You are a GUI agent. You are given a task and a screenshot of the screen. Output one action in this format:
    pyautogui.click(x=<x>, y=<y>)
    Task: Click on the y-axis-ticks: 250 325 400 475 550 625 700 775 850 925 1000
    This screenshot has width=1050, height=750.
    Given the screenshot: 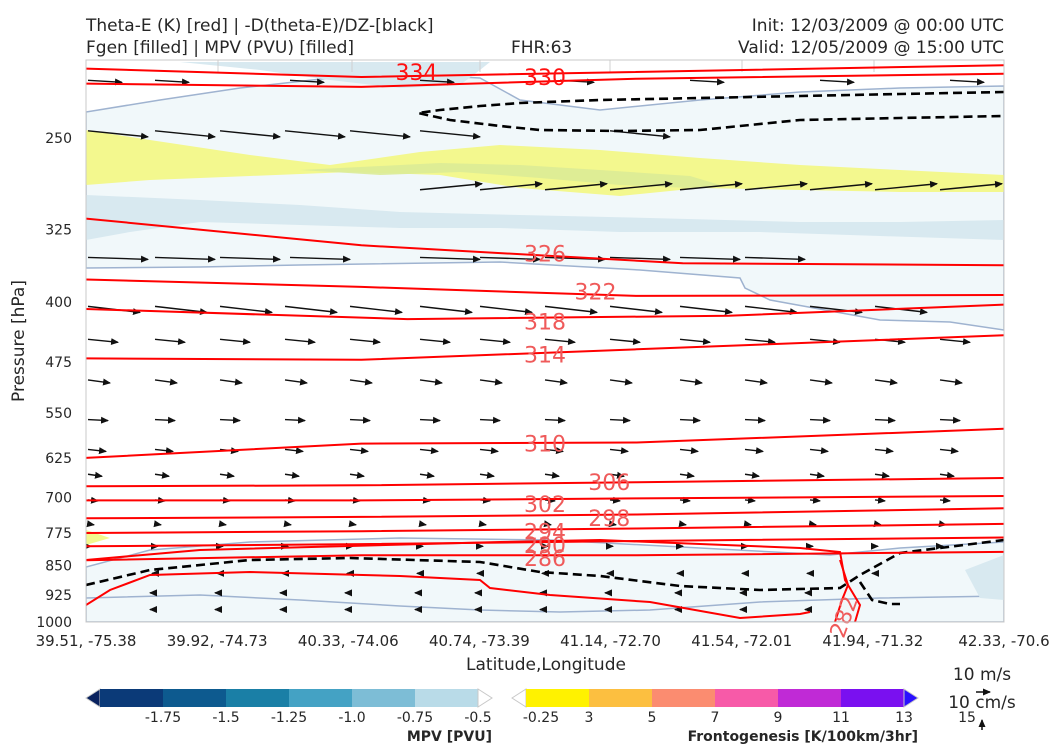 What is the action you would take?
    pyautogui.click(x=54, y=381)
    